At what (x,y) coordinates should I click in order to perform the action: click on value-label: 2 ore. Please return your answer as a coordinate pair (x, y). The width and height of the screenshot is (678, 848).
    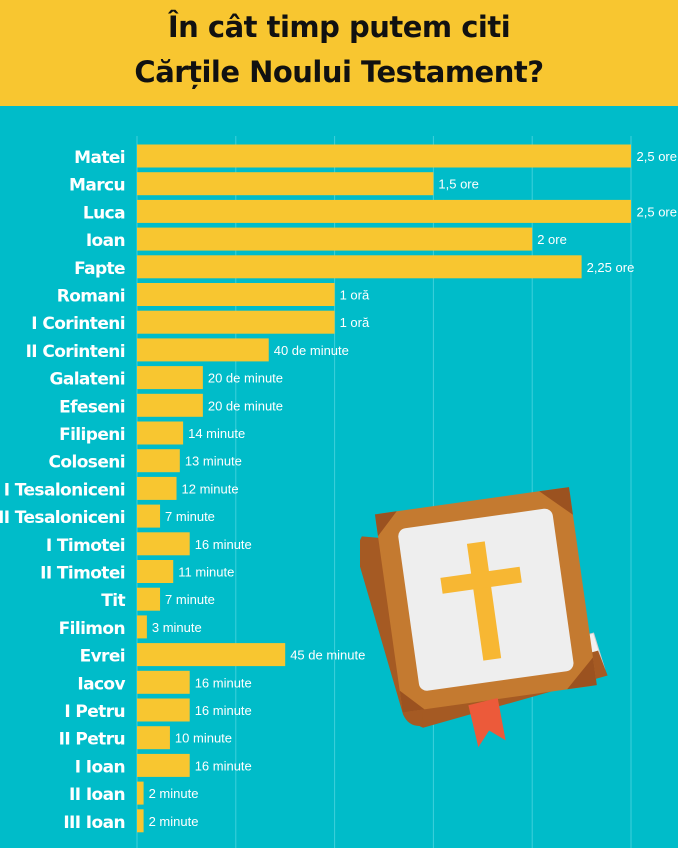
    Looking at the image, I should click on (552, 239).